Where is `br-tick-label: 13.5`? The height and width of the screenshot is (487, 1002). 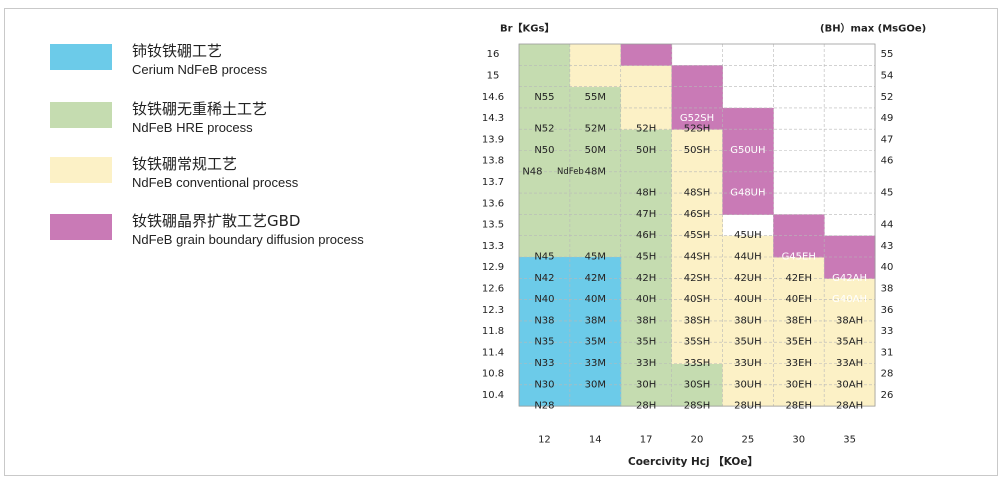 br-tick-label: 13.5 is located at coordinates (493, 225).